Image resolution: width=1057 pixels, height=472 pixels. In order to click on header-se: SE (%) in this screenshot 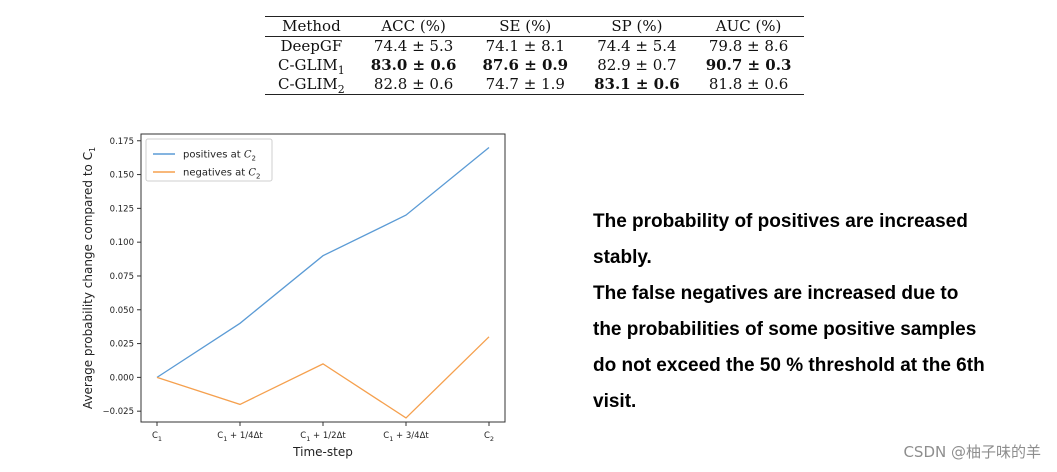, I will do `click(525, 26)`.